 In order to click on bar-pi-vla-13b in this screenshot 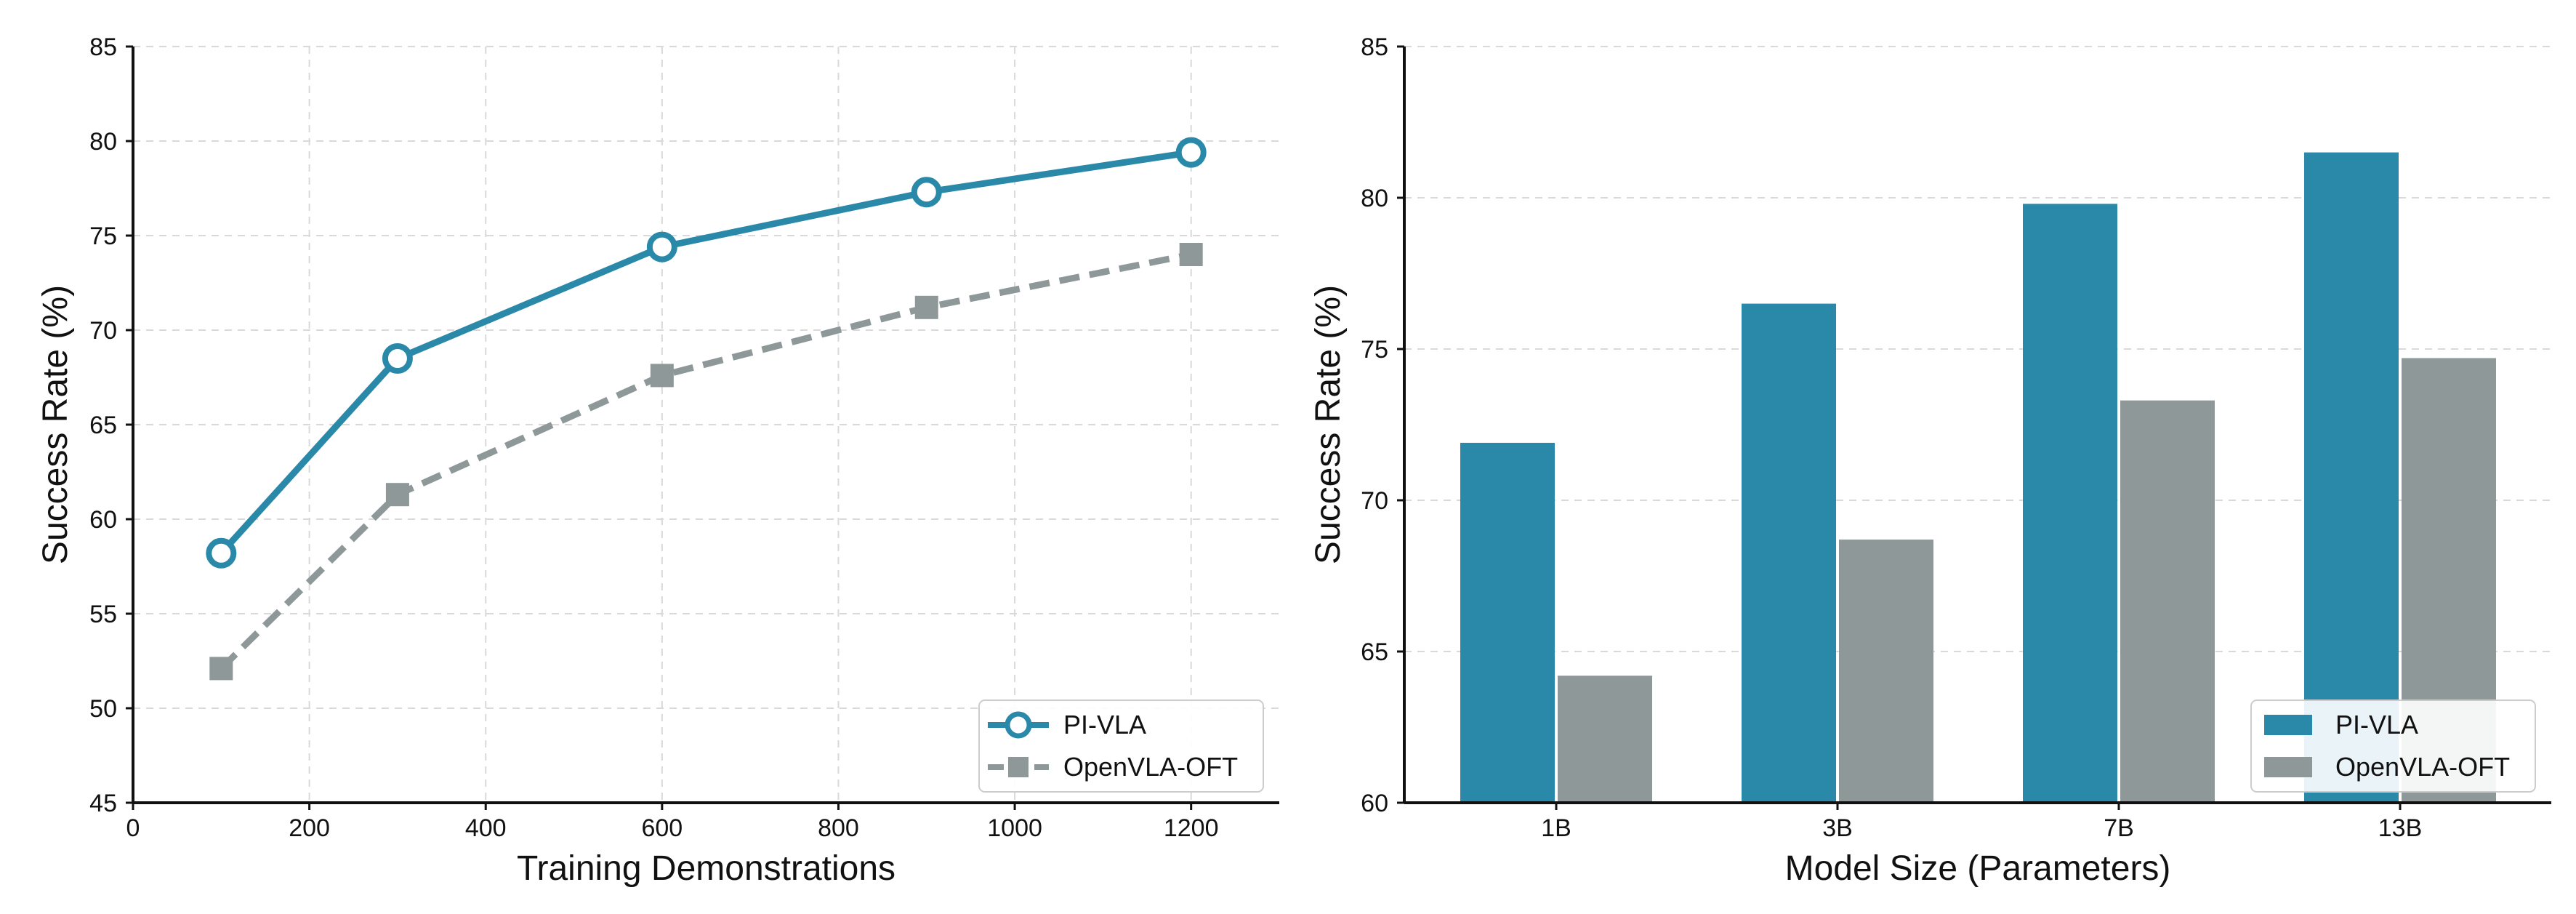, I will do `click(2351, 477)`.